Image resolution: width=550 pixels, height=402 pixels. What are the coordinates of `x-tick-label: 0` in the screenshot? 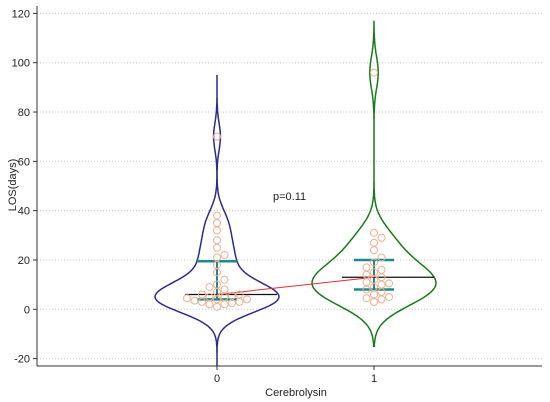 It's located at (217, 379).